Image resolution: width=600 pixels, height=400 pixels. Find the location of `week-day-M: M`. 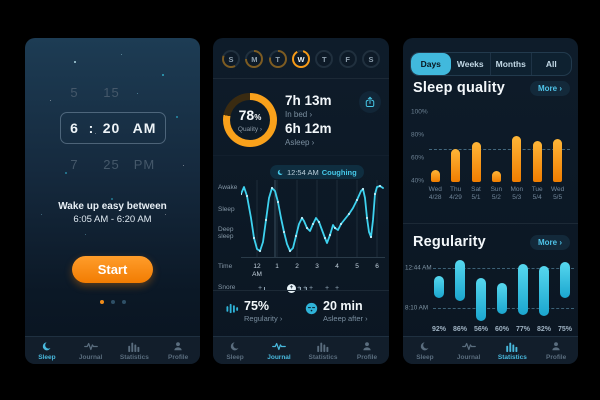

week-day-M: M is located at coordinates (254, 59).